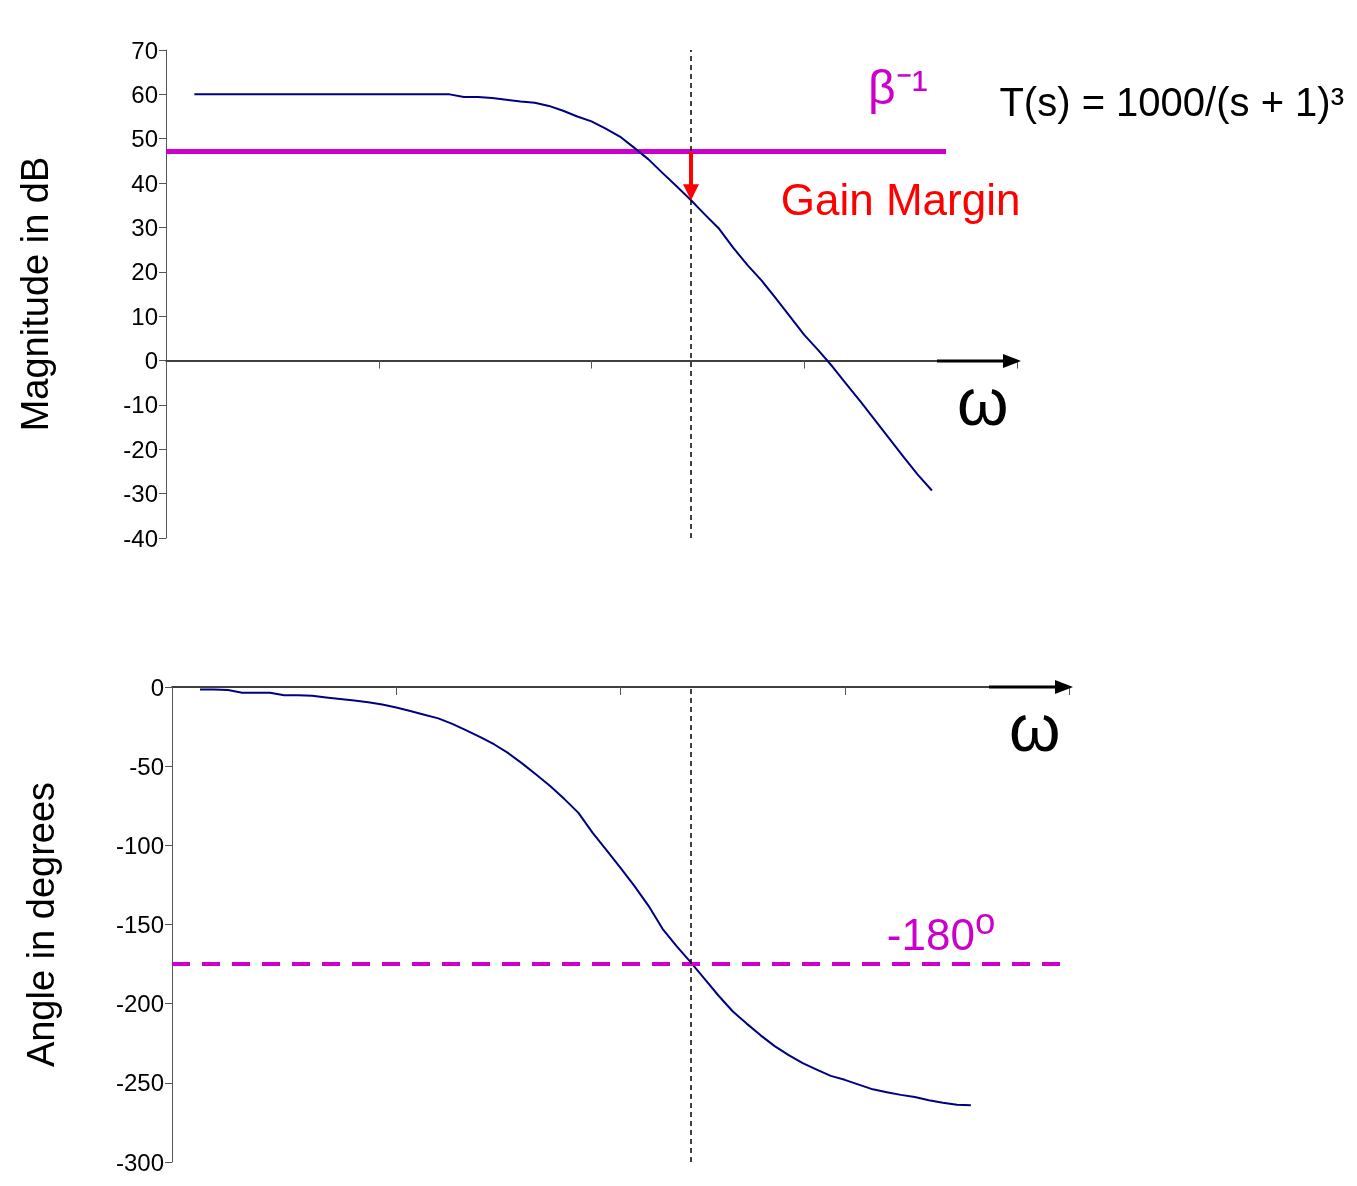  Describe the element at coordinates (140, 405) in the screenshot. I see `y-tick-label: -10` at that location.